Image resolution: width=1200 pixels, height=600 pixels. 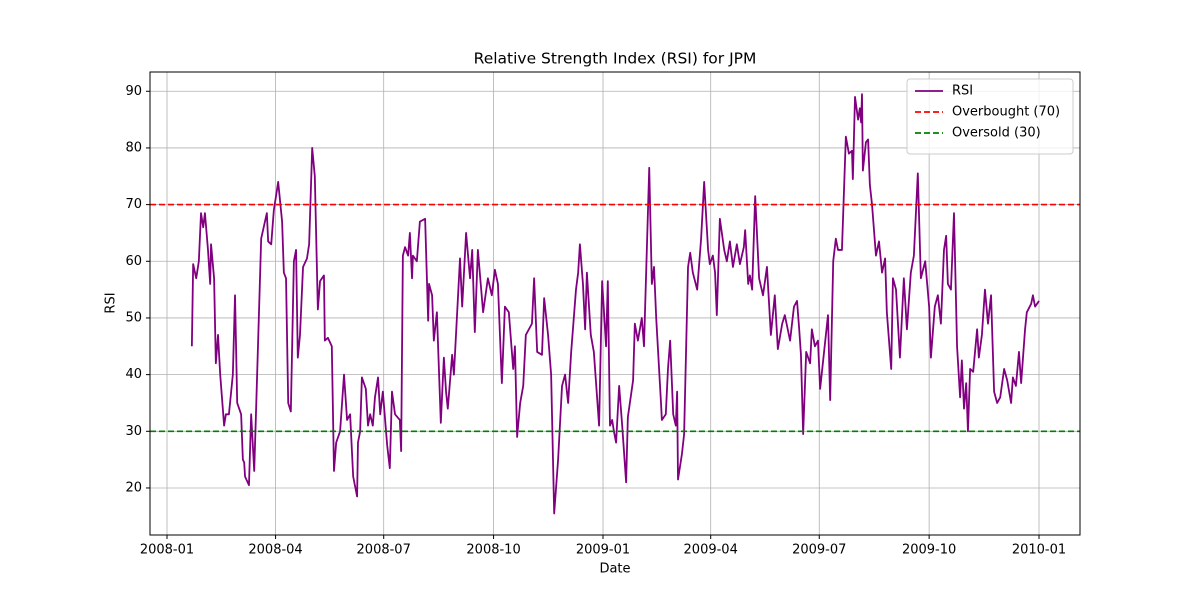 What do you see at coordinates (111, 302) in the screenshot?
I see `y-axis-label: RSI` at bounding box center [111, 302].